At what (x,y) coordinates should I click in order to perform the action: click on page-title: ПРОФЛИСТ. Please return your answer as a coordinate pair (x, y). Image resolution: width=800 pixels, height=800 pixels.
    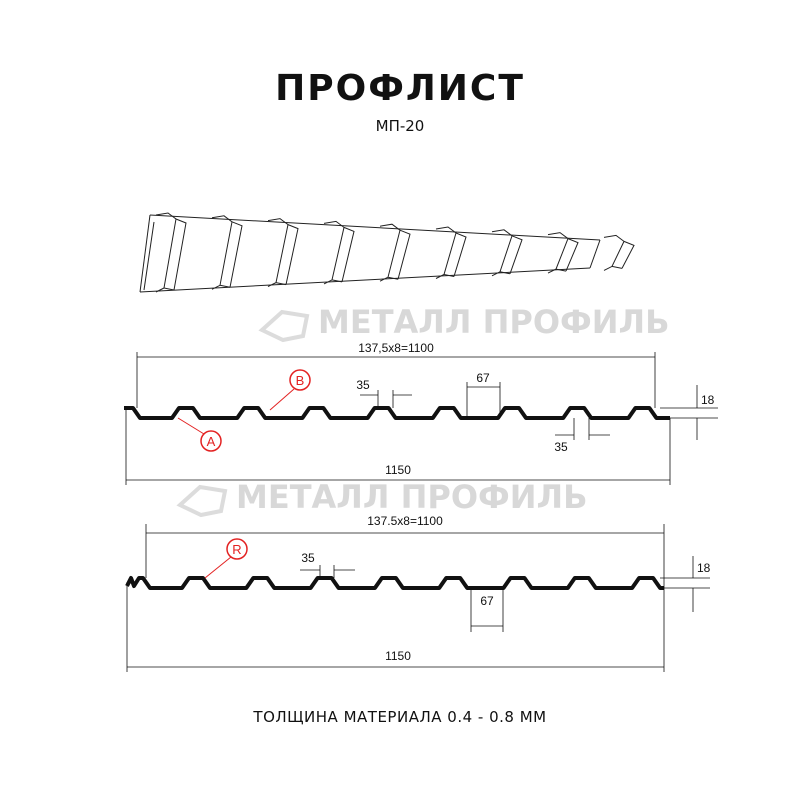
    Looking at the image, I should click on (400, 88).